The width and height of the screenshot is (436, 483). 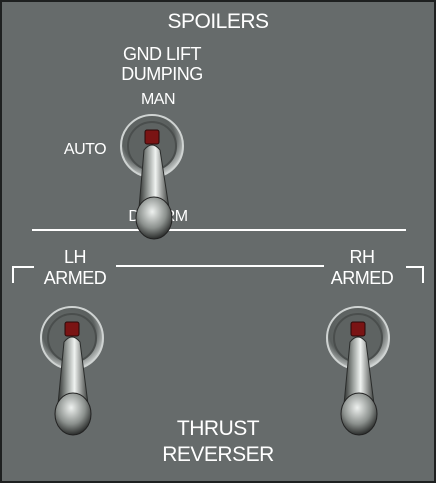 I want to click on rh-switch-knob, so click(x=359, y=414).